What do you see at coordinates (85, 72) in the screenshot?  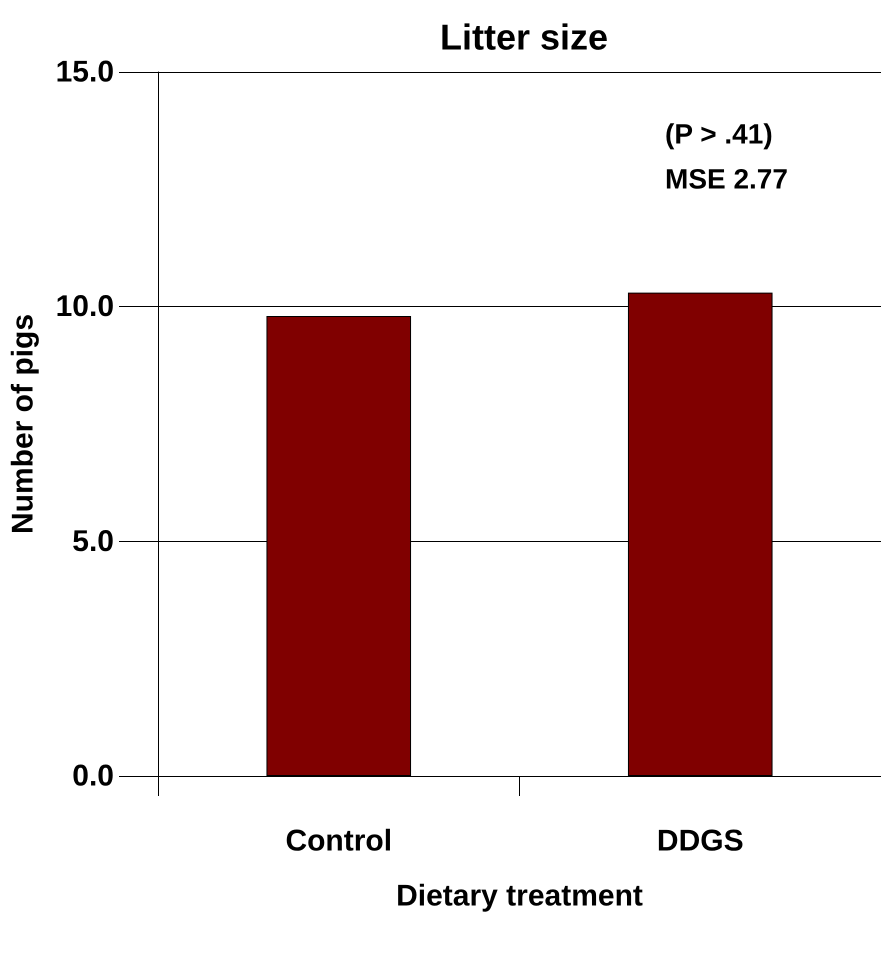 I see `y-tick-label: 15.0` at bounding box center [85, 72].